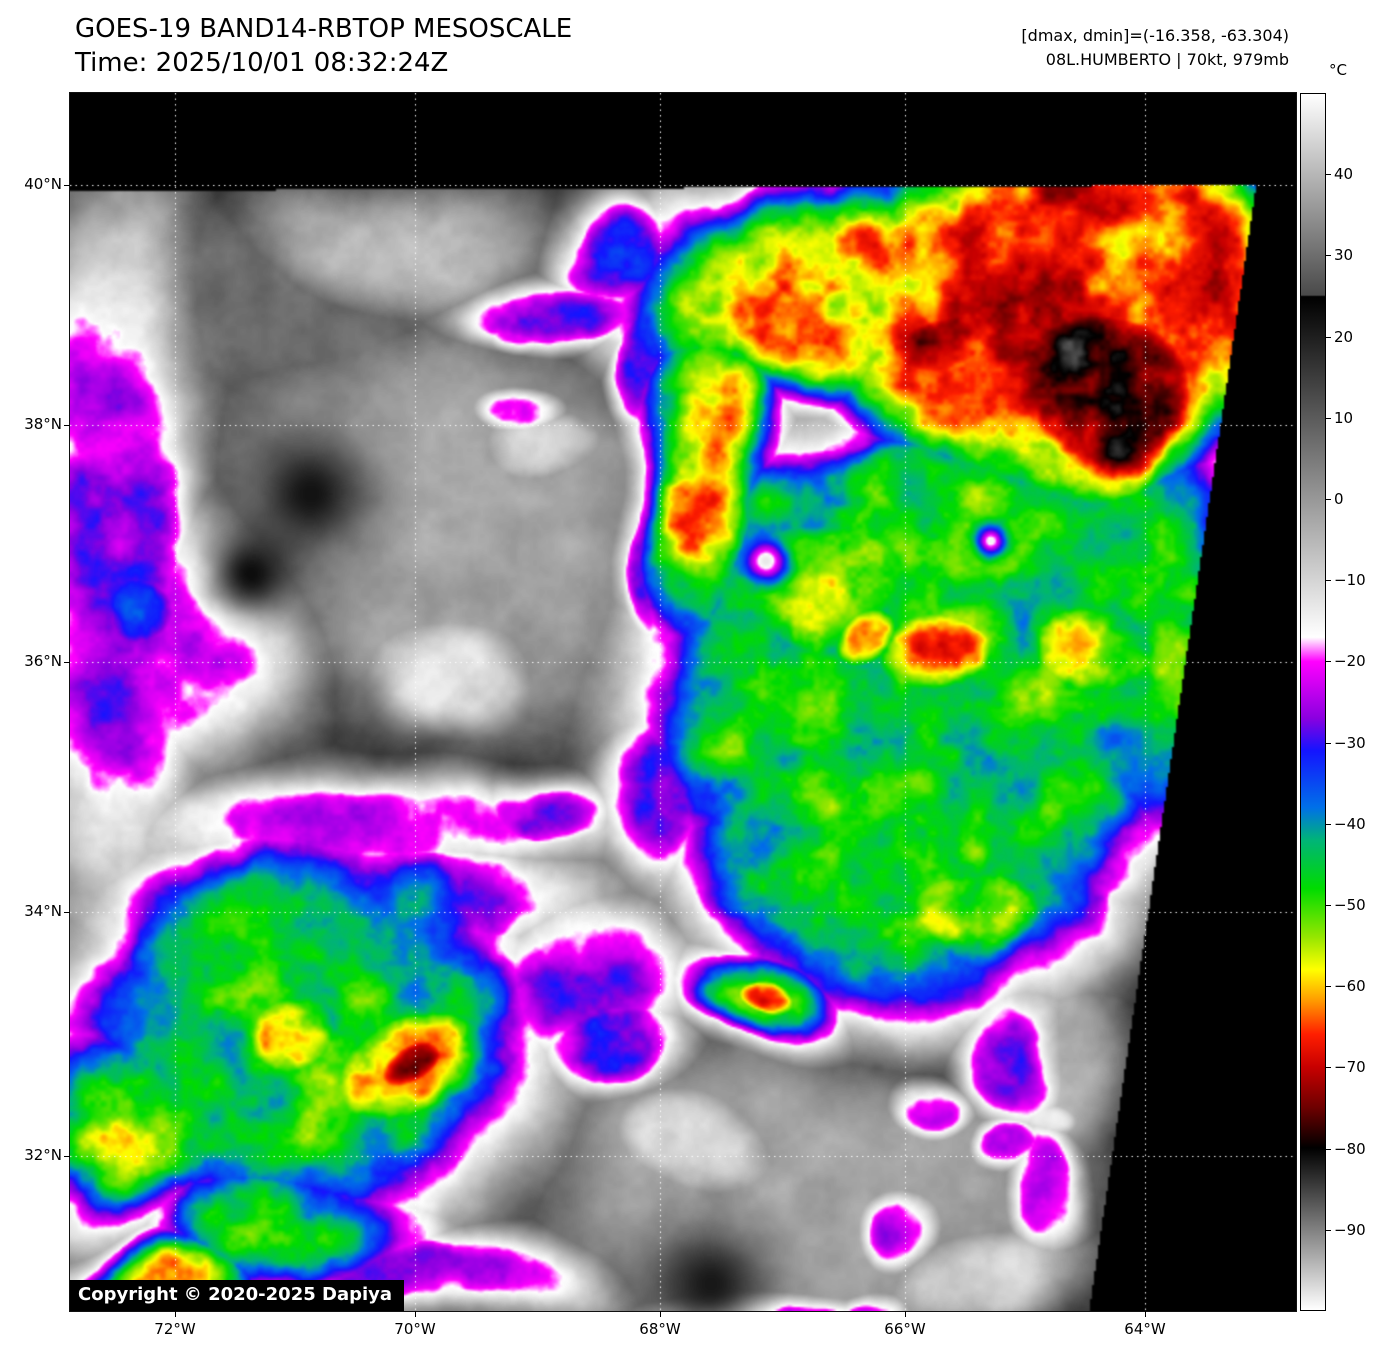 This screenshot has height=1359, width=1389. Describe the element at coordinates (1145, 1329) in the screenshot. I see `lon-tick-label: 64°W` at that location.